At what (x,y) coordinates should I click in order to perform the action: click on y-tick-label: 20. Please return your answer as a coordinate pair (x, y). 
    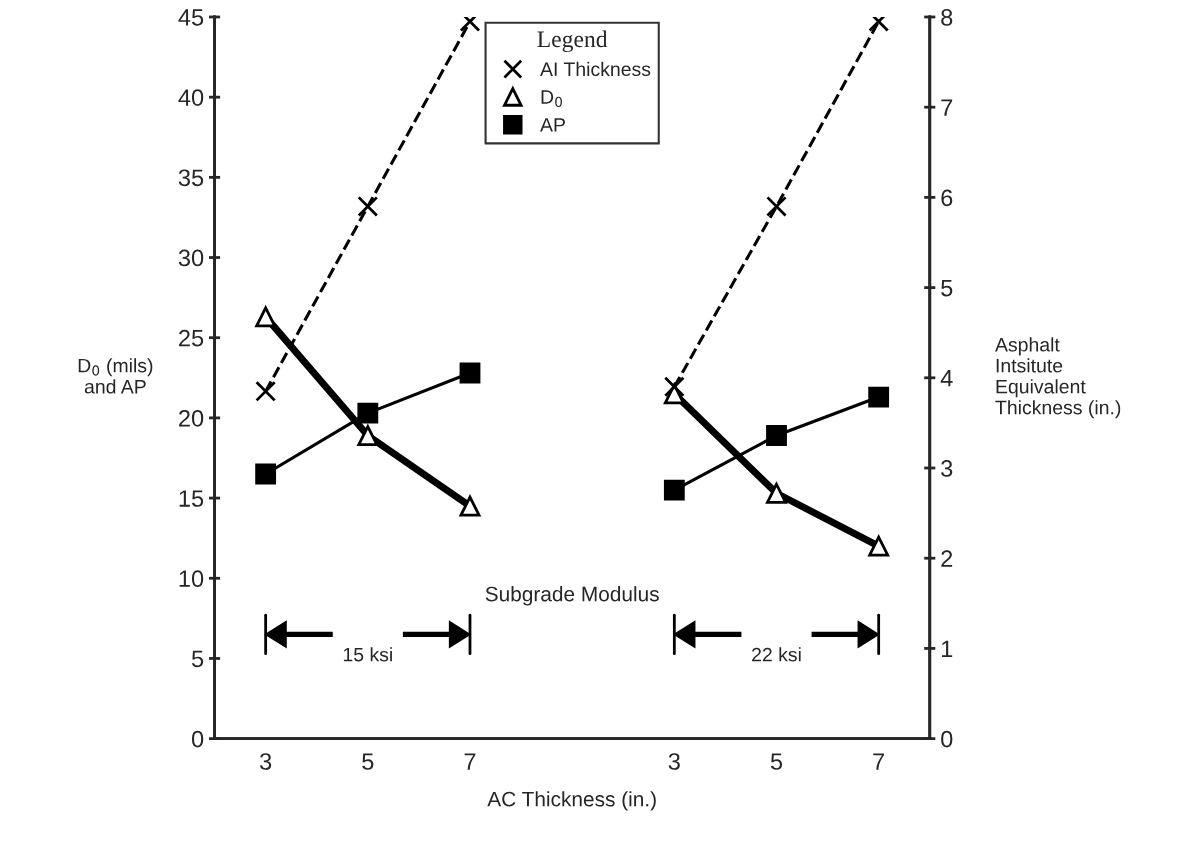
    Looking at the image, I should click on (191, 418).